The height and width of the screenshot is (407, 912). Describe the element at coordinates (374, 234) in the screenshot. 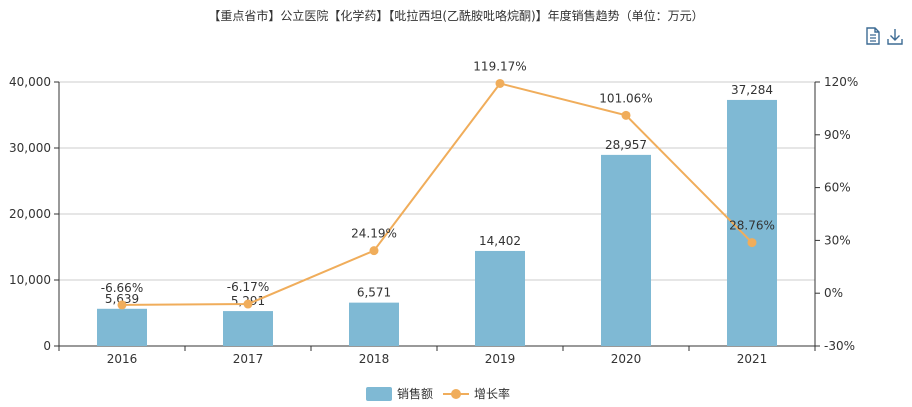

I see `line-data-label: 24.19%` at that location.